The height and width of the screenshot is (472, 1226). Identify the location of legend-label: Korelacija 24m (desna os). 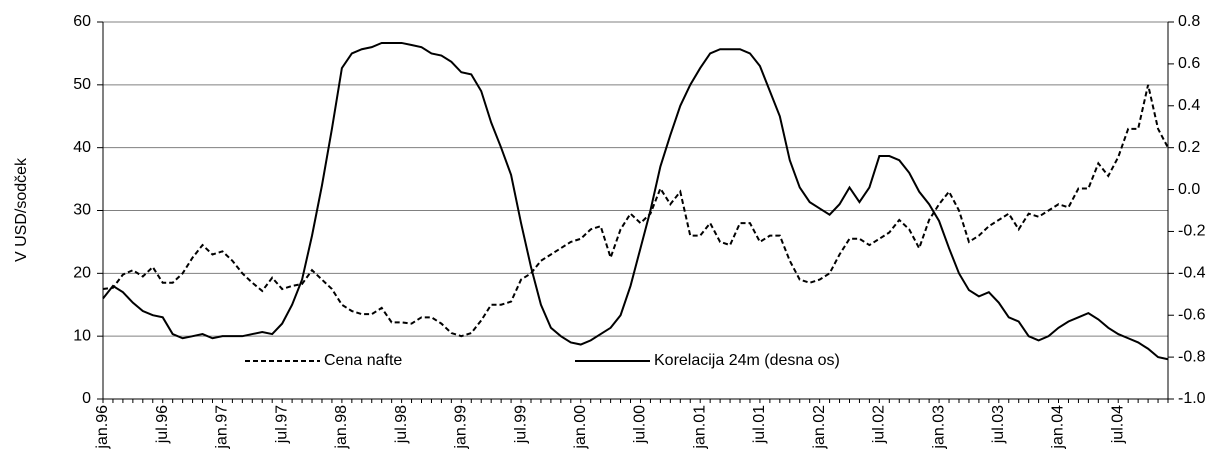
(747, 360).